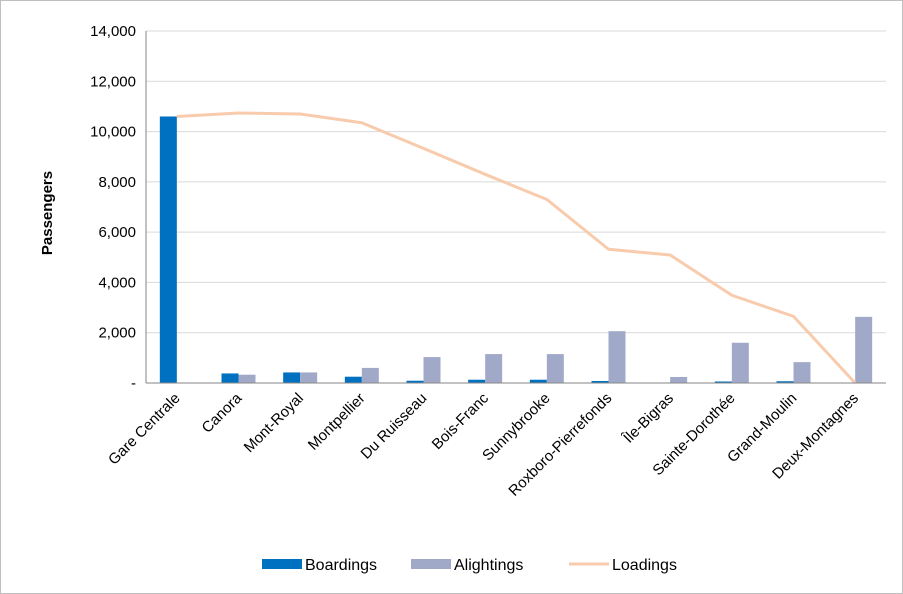  I want to click on x-tick-label: Du Ruisseau, so click(394, 426).